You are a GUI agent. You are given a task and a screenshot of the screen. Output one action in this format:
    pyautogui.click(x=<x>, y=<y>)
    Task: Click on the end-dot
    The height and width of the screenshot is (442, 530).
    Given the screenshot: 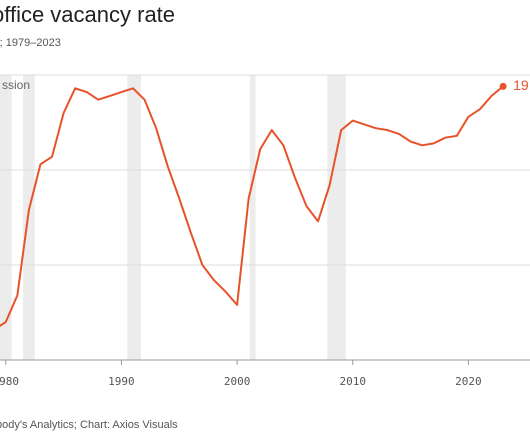 What is the action you would take?
    pyautogui.click(x=503, y=86)
    